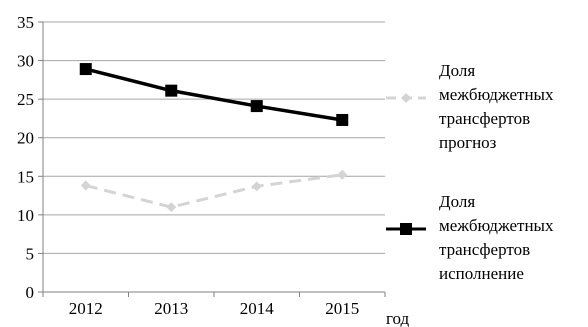  I want to click on y-tick-label: 30, so click(25, 61).